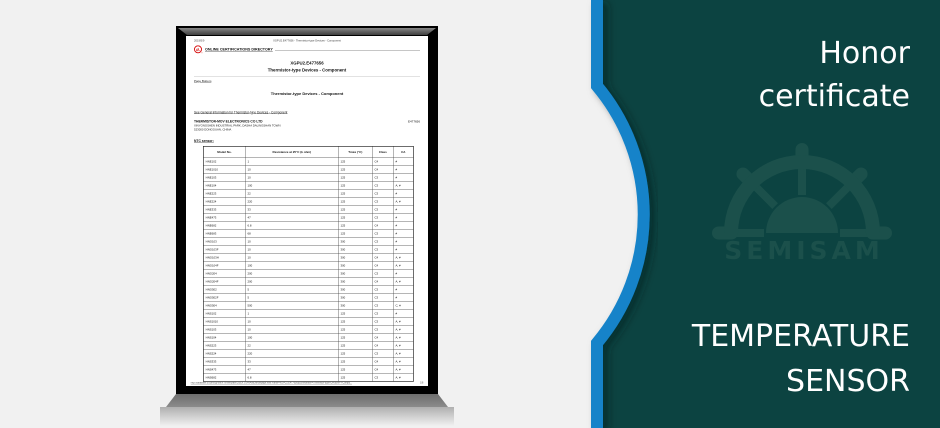 Image resolution: width=940 pixels, height=428 pixels. I want to click on column-header: Class, so click(383, 152).